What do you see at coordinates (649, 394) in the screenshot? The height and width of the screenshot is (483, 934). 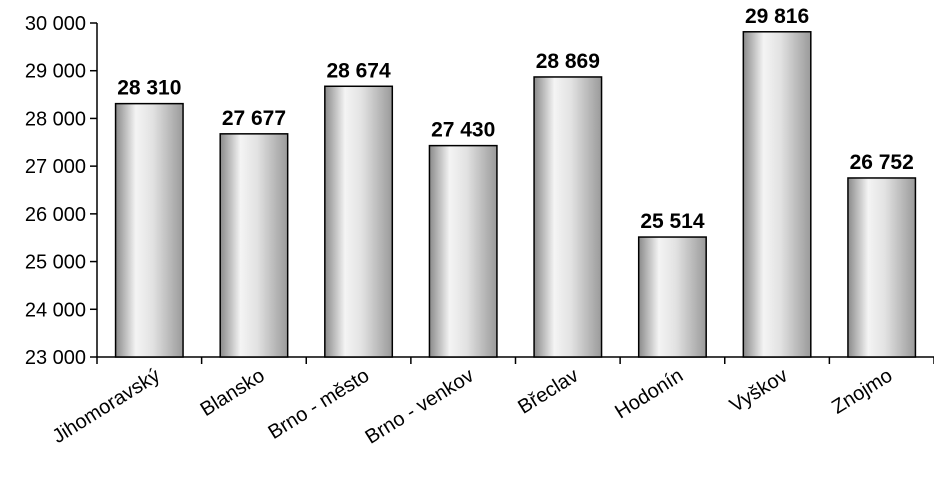 I see `category-label: Hodonín` at bounding box center [649, 394].